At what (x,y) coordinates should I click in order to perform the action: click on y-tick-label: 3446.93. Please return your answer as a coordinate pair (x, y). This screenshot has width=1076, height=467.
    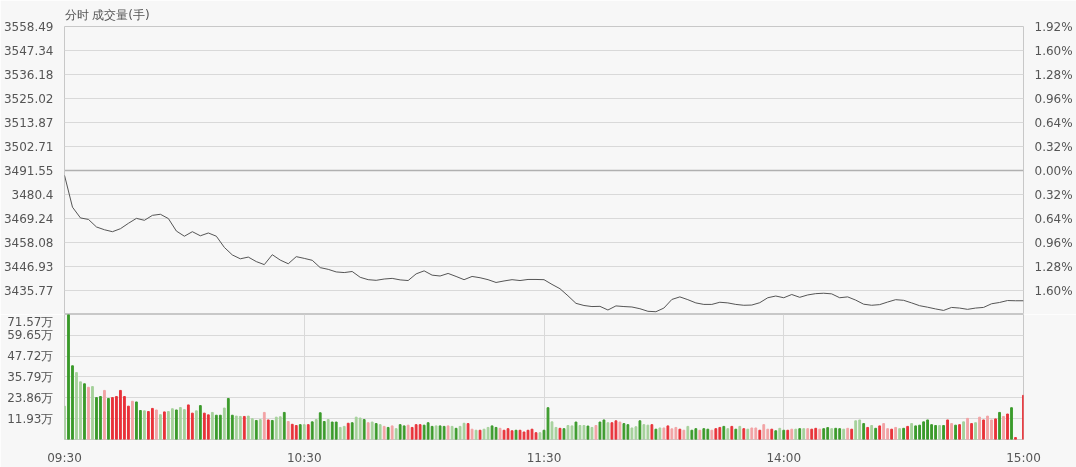
    Looking at the image, I should click on (28, 266).